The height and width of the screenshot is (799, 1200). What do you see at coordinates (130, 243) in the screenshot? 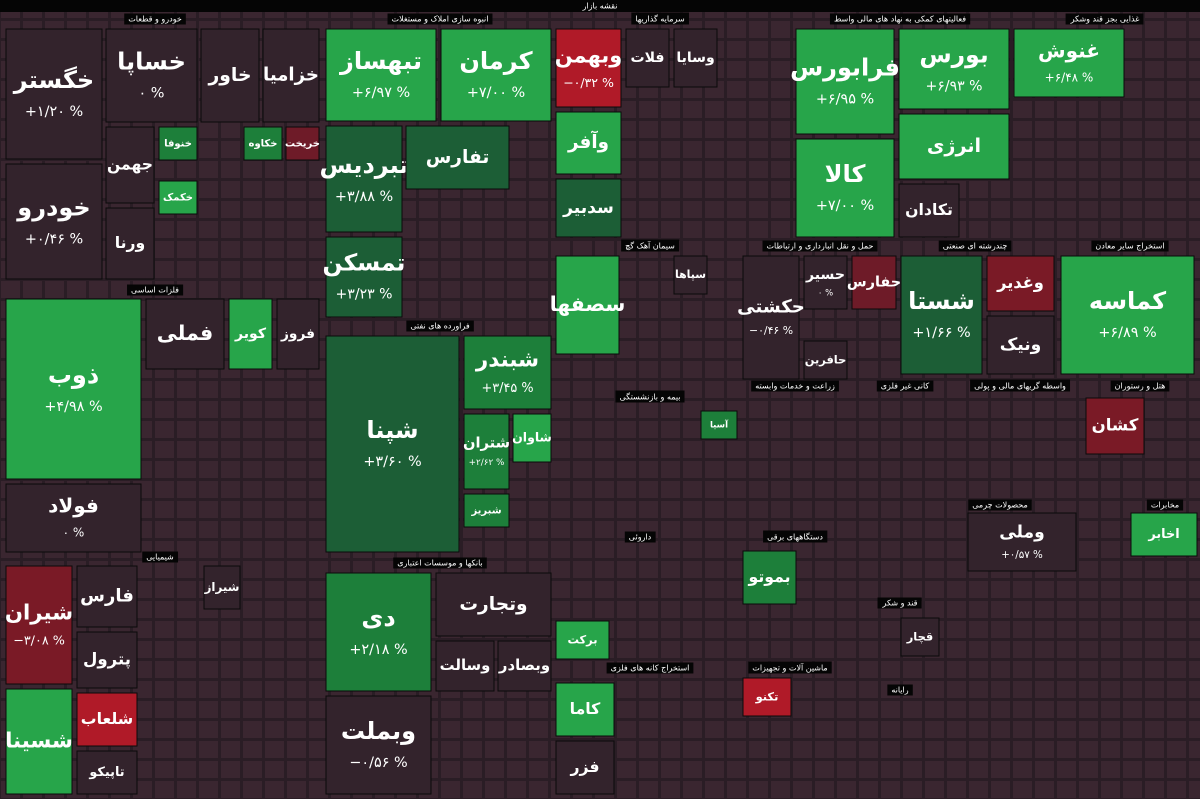
I see `tile-symbol: ورنا` at bounding box center [130, 243].